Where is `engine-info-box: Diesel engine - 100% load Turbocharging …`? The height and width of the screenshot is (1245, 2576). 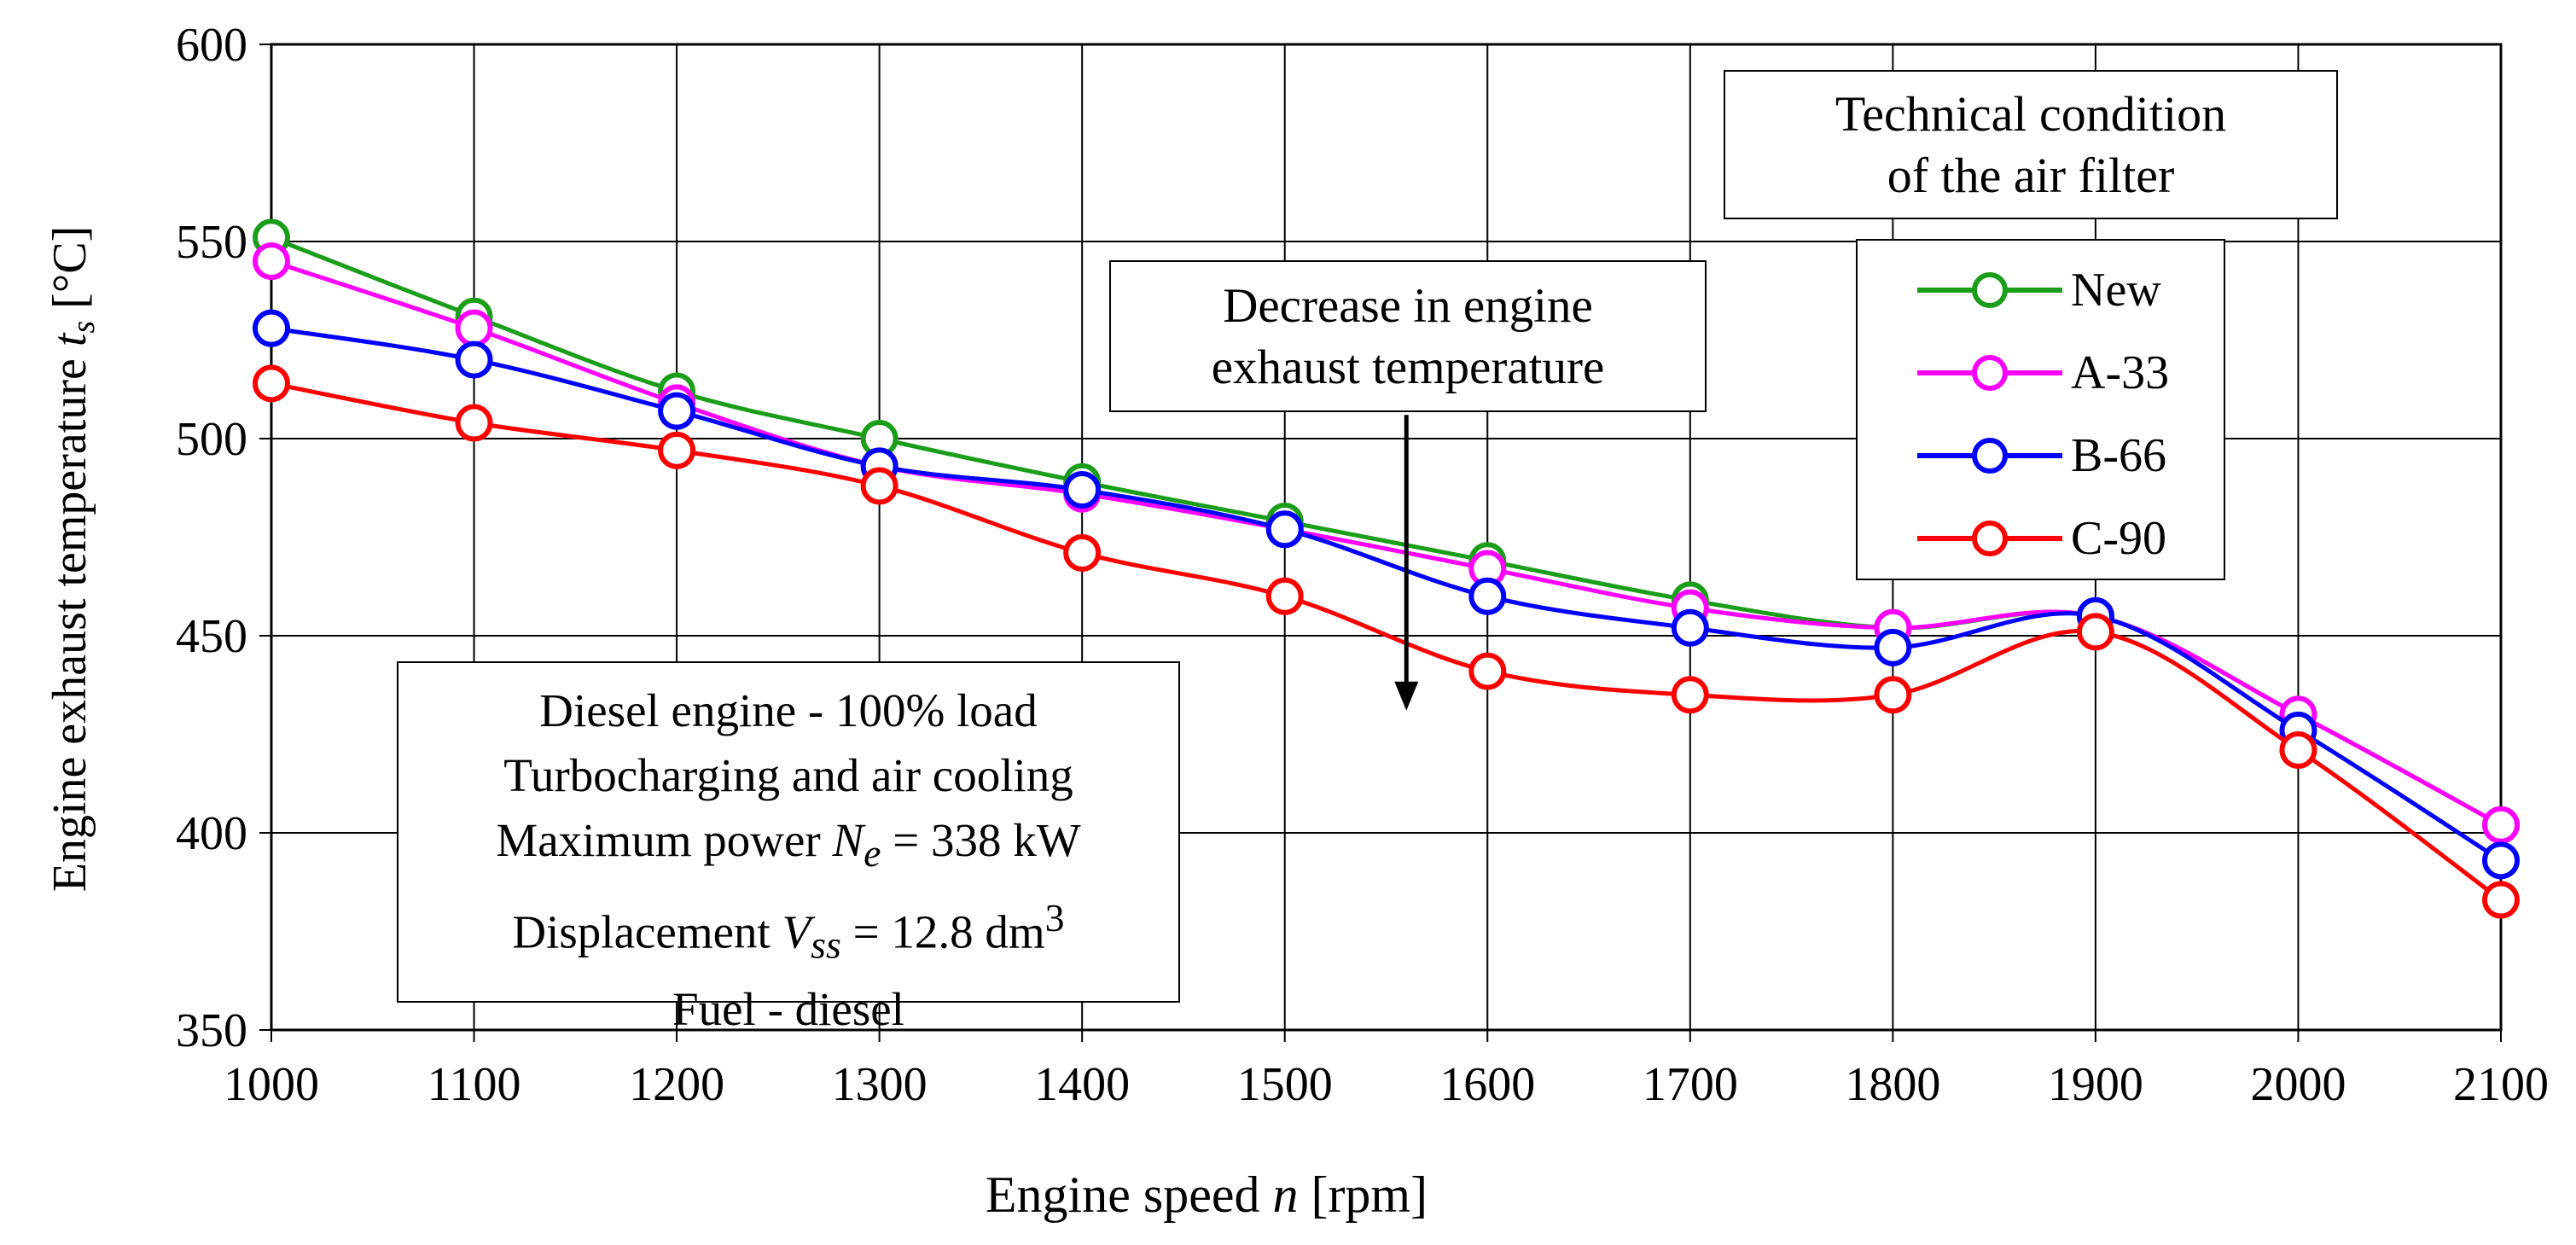 engine-info-box: Diesel engine - 100% load Turbocharging … is located at coordinates (789, 848).